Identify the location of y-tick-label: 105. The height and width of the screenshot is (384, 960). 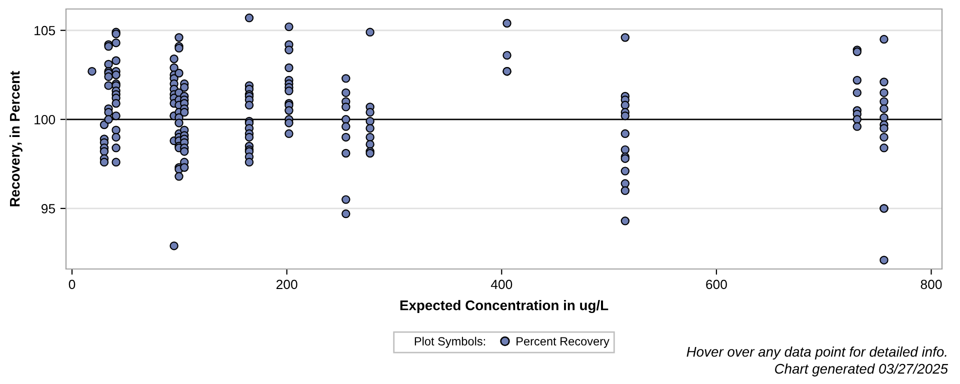
(45, 31).